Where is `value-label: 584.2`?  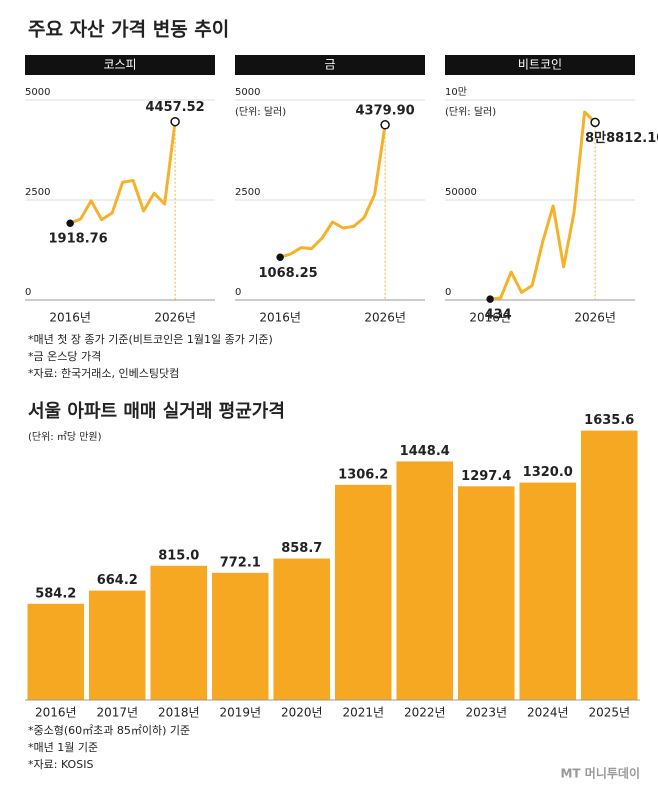 value-label: 584.2 is located at coordinates (55, 593).